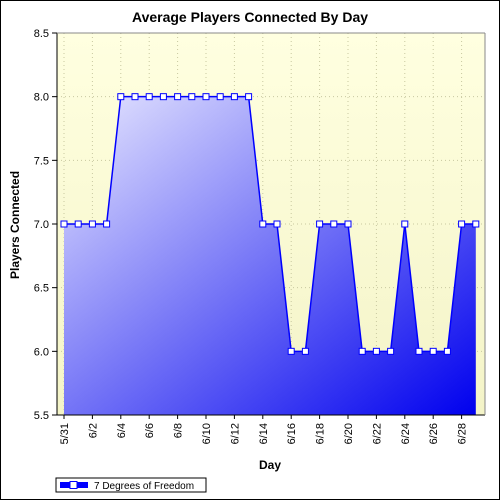  I want to click on x-tick-label: 6/14, so click(264, 433).